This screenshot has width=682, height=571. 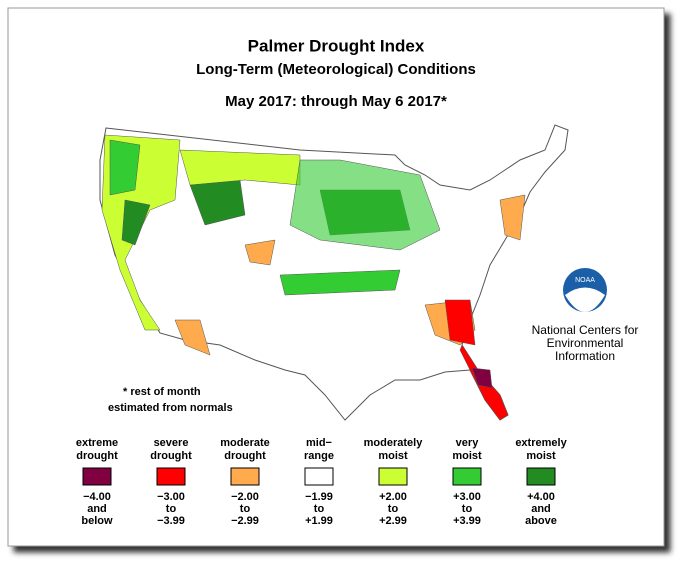 I want to click on legend-name: severe, so click(x=171, y=443).